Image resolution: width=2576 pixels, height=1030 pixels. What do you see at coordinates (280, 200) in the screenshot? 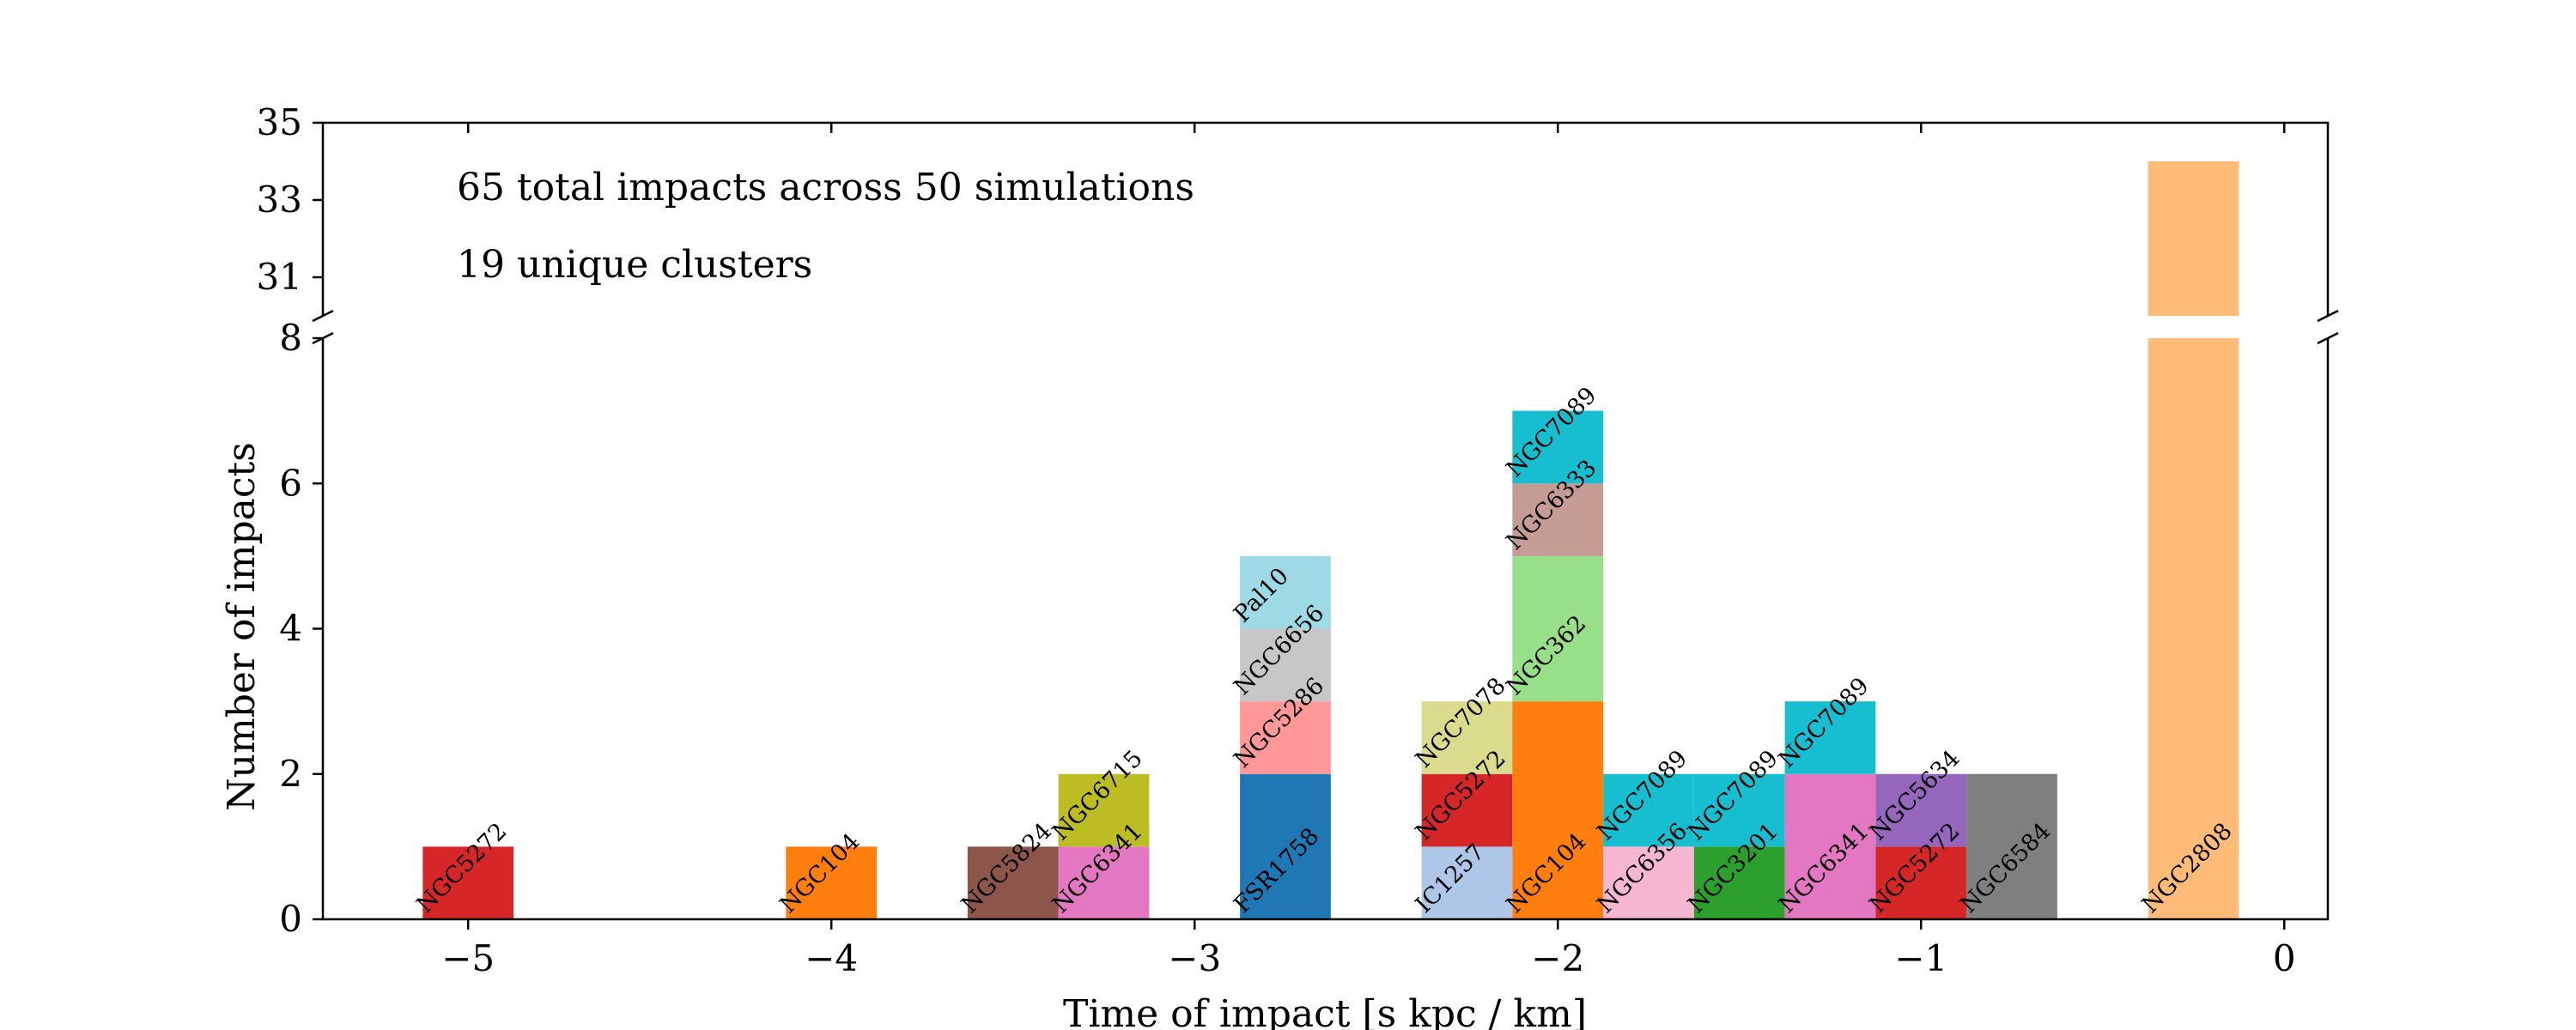
I see `y-tick-label: 33` at bounding box center [280, 200].